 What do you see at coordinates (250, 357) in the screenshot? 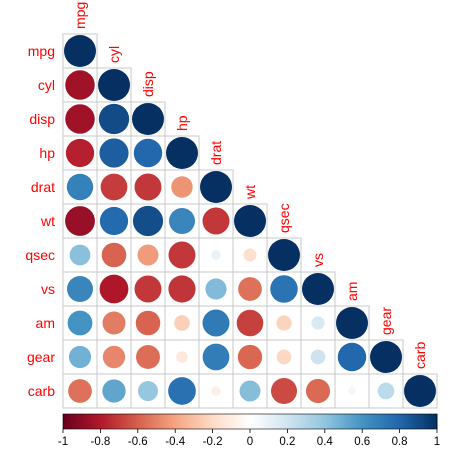
I see `corr-circle-gear-wt` at bounding box center [250, 357].